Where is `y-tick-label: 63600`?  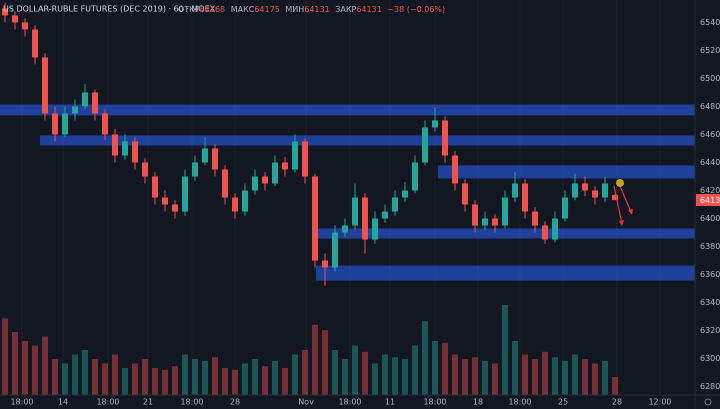 y-tick-label: 63600 is located at coordinates (710, 274).